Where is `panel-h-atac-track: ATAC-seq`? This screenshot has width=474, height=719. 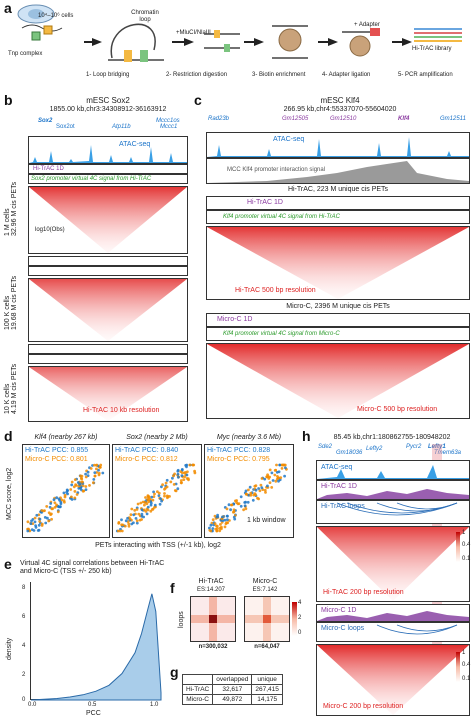
panel-h-atac-track: ATAC-seq is located at coordinates (393, 470).